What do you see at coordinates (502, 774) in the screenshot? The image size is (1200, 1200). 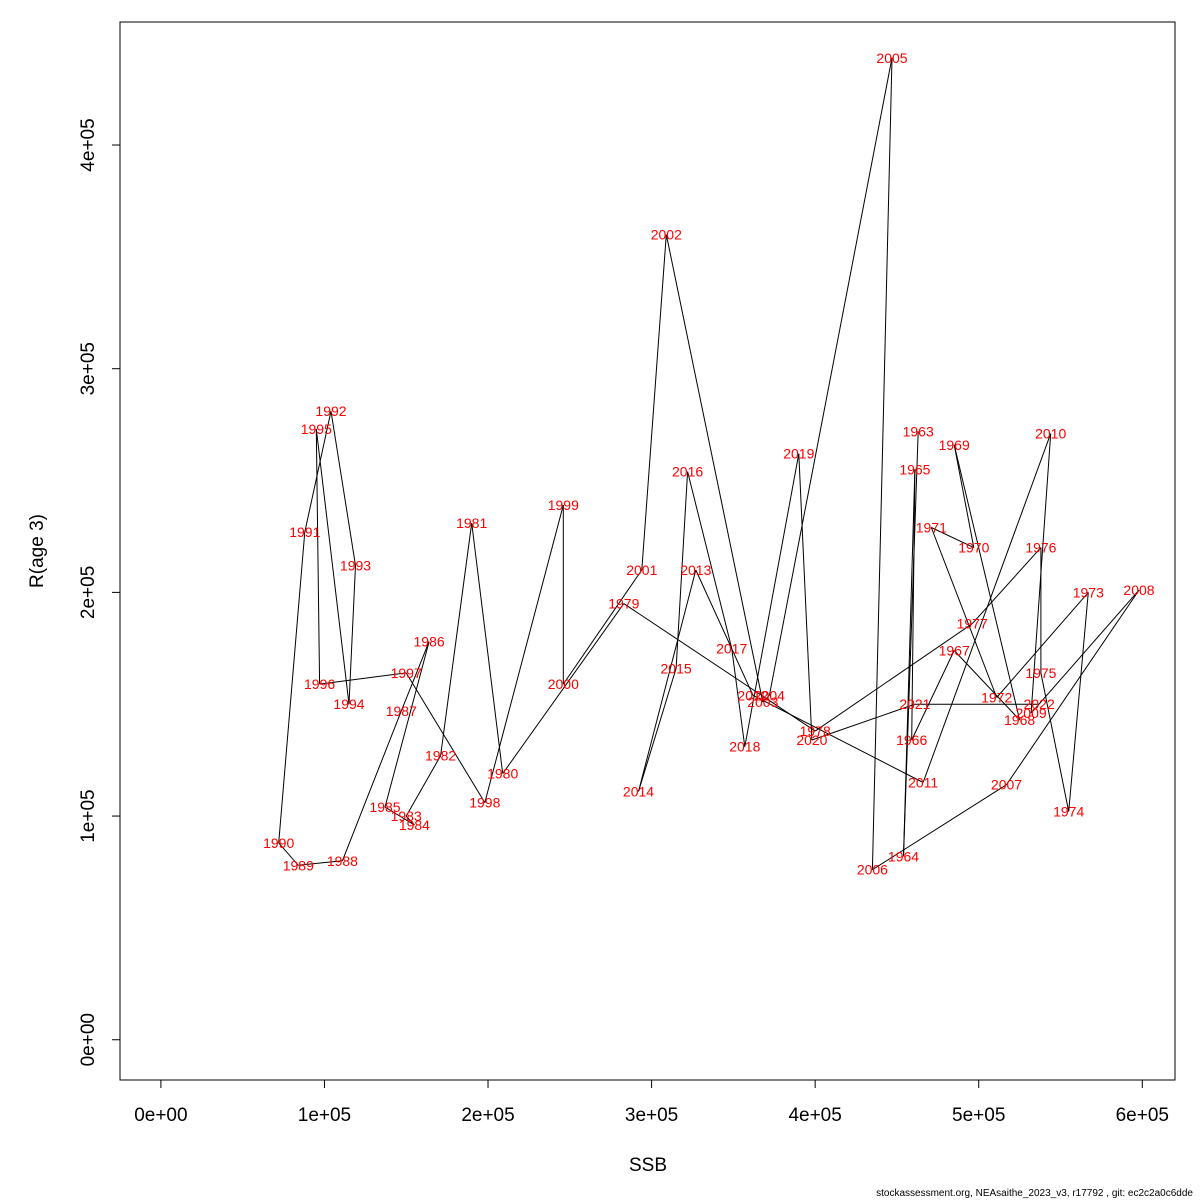 I see `point-label-1980: 1980` at bounding box center [502, 774].